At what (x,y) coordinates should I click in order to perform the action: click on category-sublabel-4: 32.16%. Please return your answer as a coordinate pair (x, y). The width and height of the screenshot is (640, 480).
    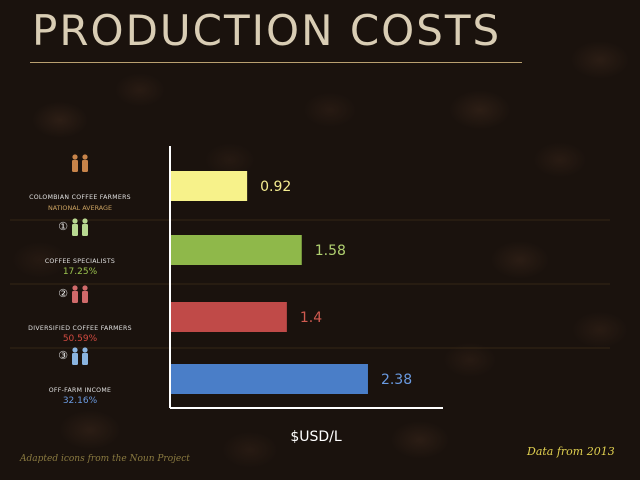
    Looking at the image, I should click on (80, 401).